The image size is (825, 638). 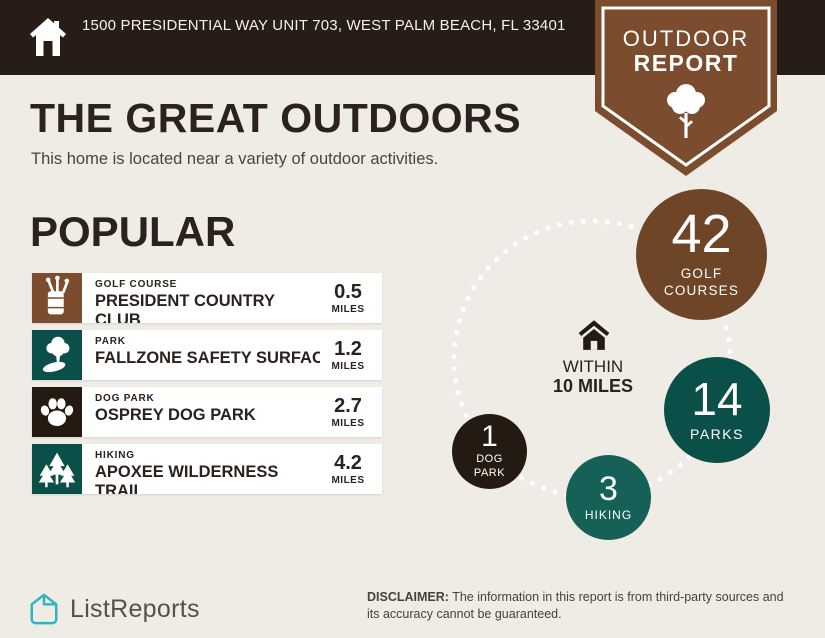 What do you see at coordinates (348, 462) in the screenshot?
I see `distance-value: 4.2` at bounding box center [348, 462].